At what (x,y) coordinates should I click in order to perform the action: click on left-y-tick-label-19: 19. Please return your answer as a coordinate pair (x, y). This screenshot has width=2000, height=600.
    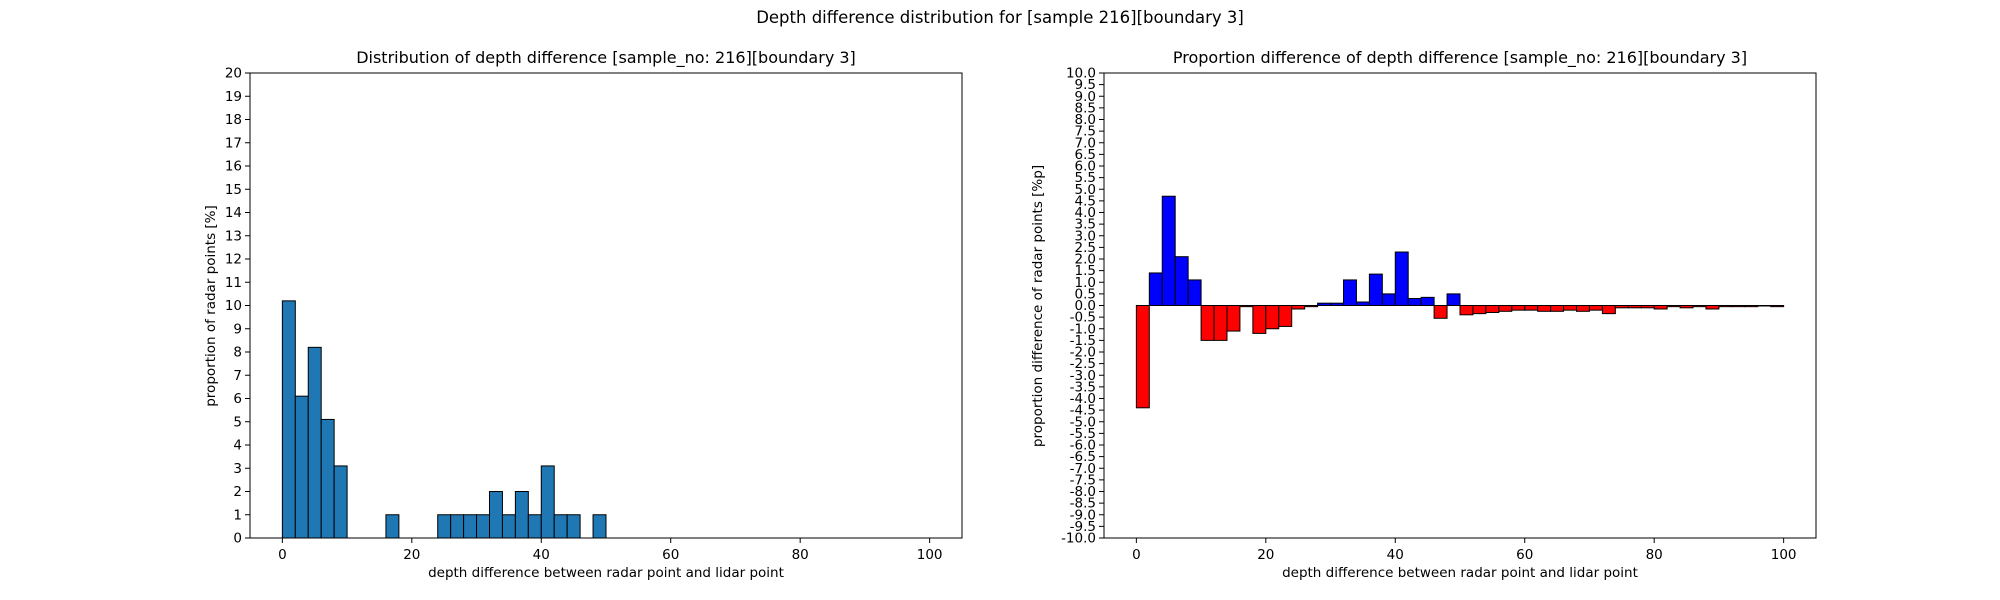
    Looking at the image, I should click on (233, 97).